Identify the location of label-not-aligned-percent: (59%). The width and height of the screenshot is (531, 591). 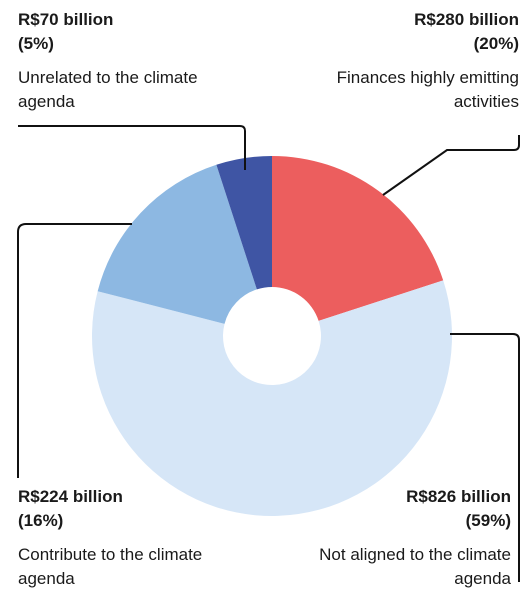
(488, 520).